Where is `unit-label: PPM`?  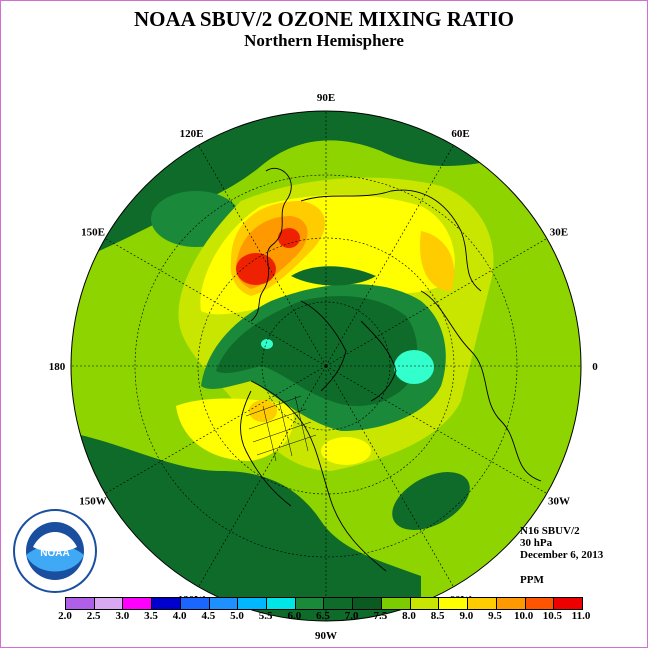
unit-label: PPM is located at coordinates (532, 580).